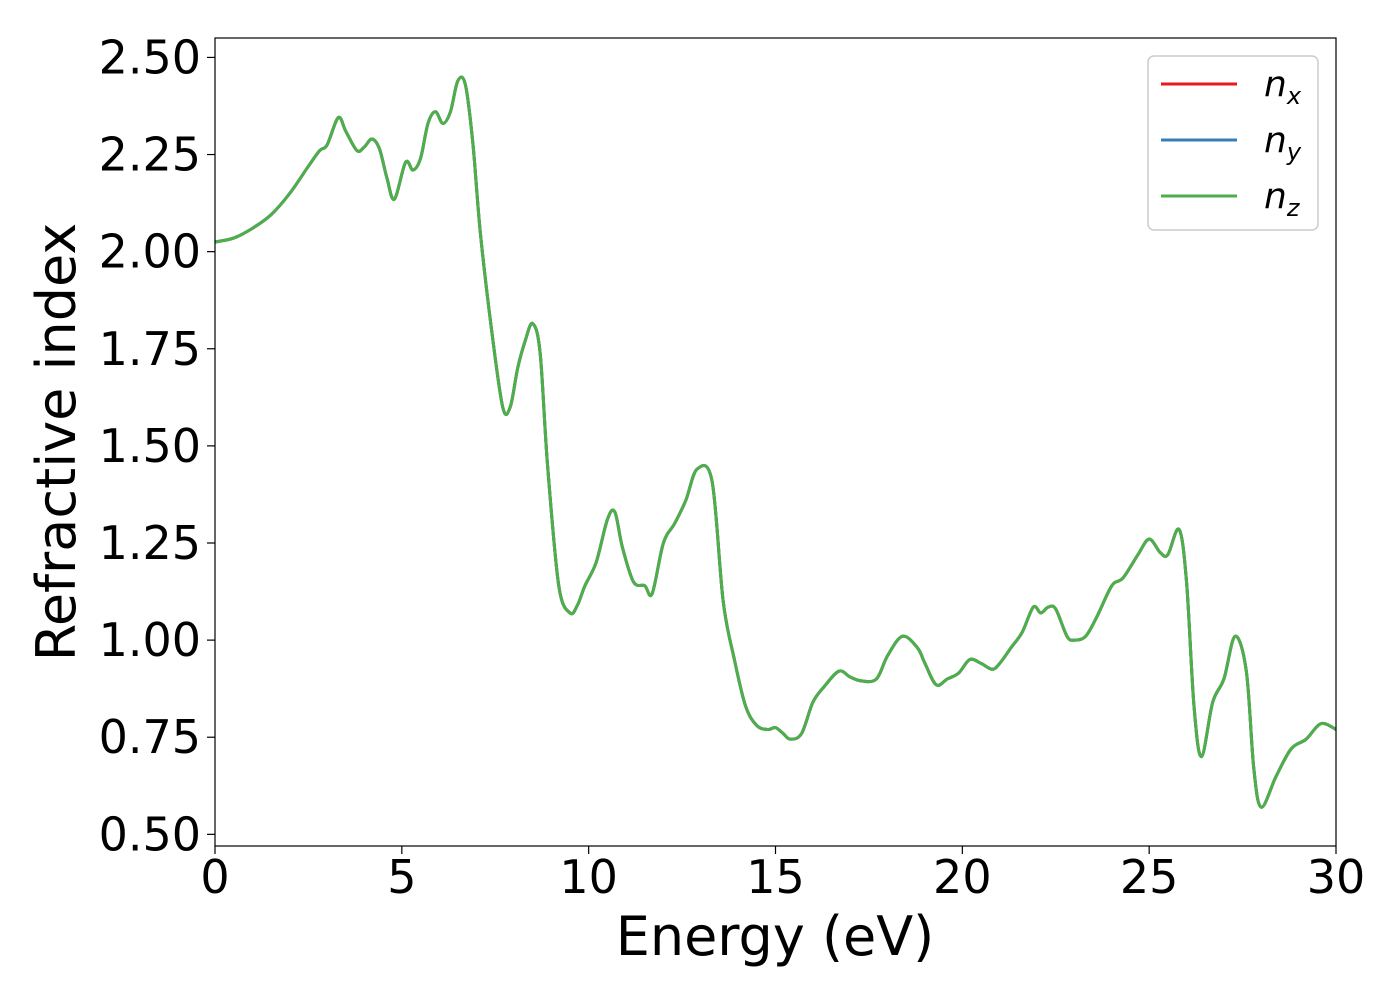 This screenshot has width=1400, height=1000. I want to click on legend-label-y: ny, so click(1283, 143).